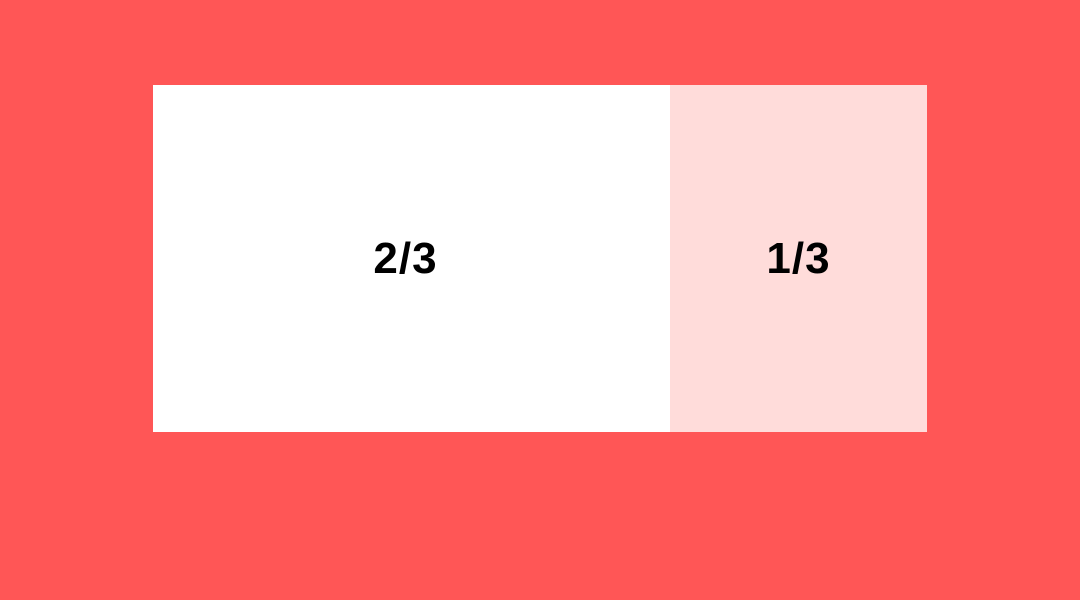  Describe the element at coordinates (405, 258) in the screenshot. I see `two-thirds-label: 2/3` at that location.